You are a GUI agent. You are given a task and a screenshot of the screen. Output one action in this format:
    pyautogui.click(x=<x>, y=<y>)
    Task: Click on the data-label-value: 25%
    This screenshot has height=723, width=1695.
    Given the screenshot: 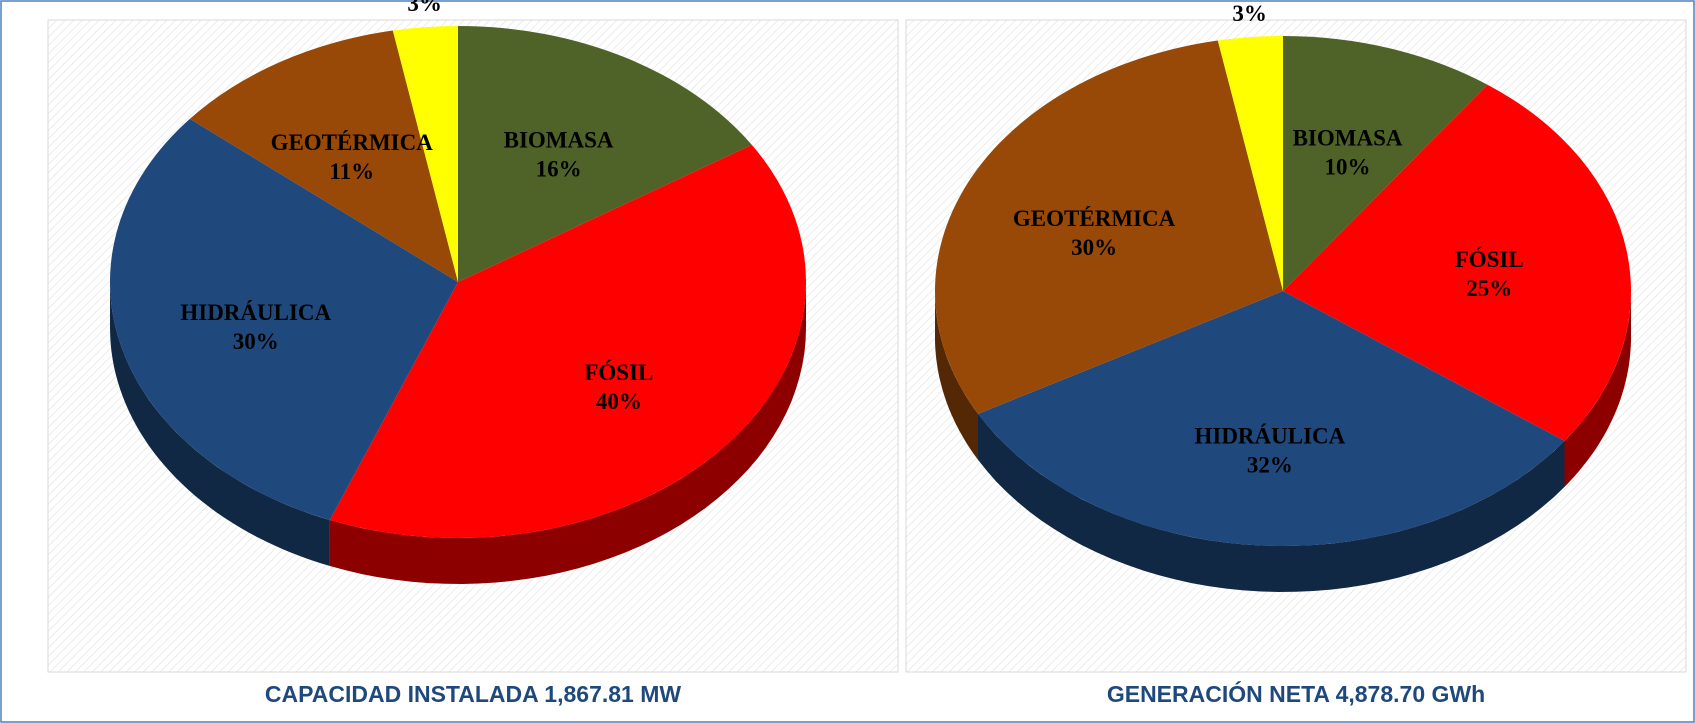 What is the action you would take?
    pyautogui.click(x=1489, y=288)
    